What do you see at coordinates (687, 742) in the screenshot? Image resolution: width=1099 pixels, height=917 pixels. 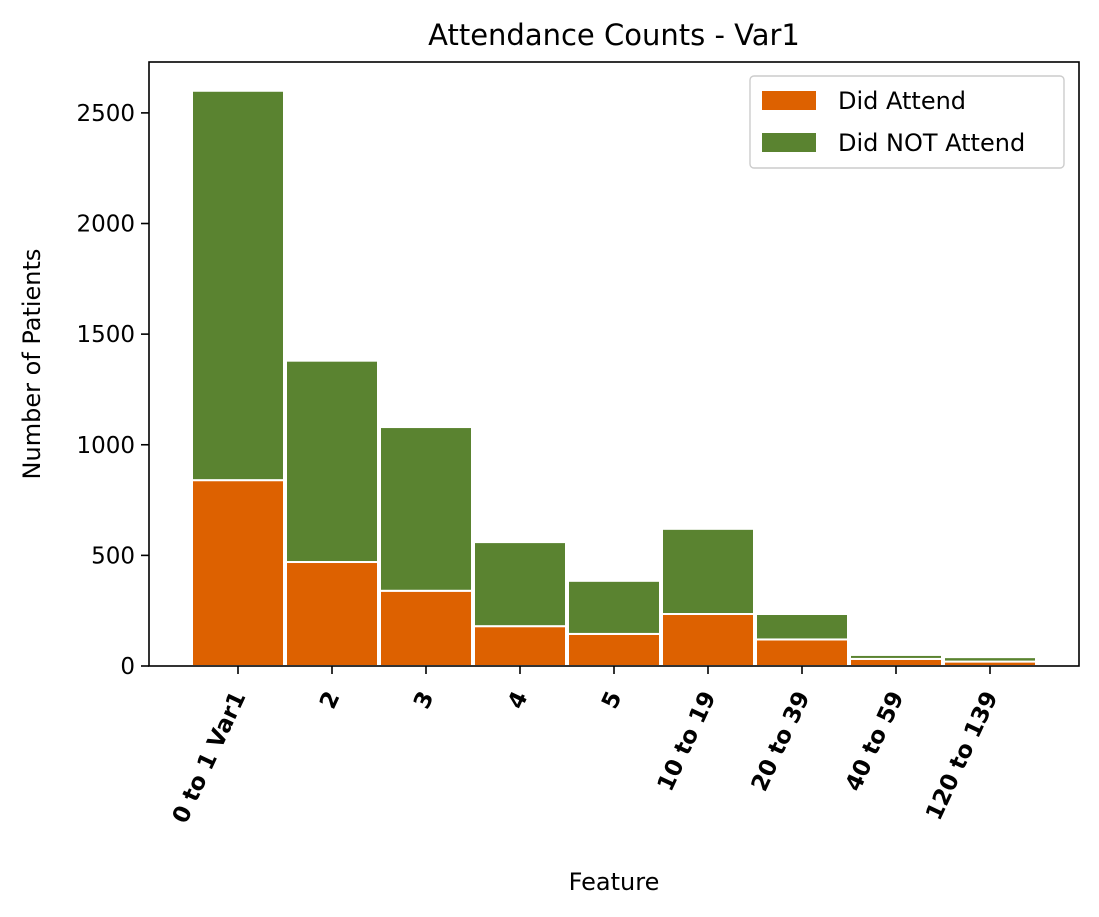 I see `x-tick-label: 10 to 19` at bounding box center [687, 742].